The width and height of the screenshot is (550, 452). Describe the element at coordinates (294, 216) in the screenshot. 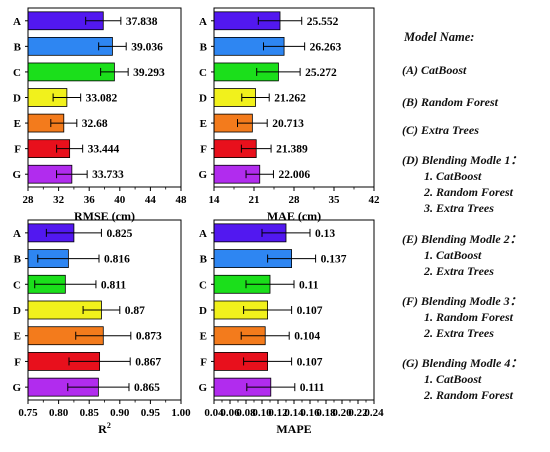

I see `x-axis-label: MAE (cm)` at that location.